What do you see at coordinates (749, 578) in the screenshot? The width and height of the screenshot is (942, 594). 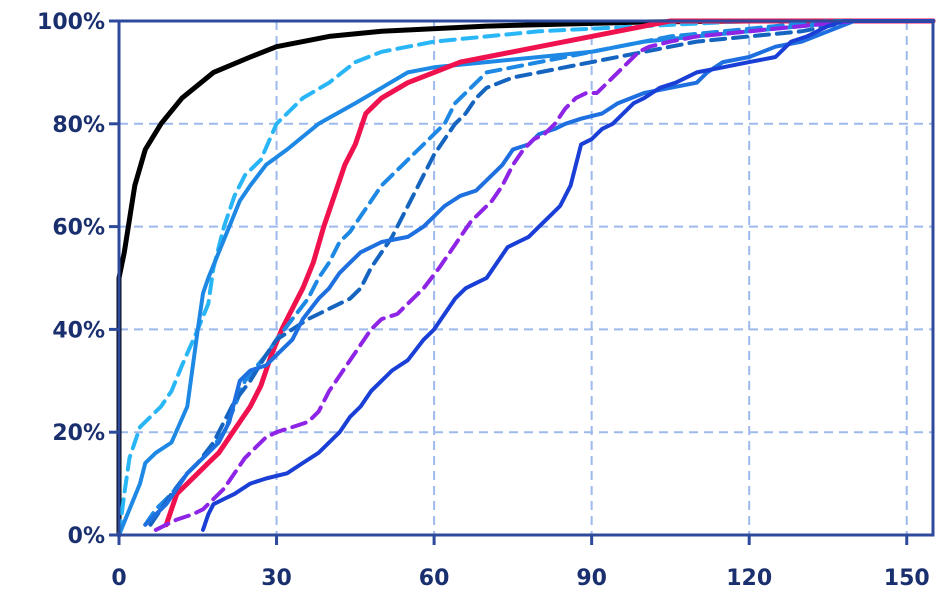 I see `x-tick-label: 120` at bounding box center [749, 578].